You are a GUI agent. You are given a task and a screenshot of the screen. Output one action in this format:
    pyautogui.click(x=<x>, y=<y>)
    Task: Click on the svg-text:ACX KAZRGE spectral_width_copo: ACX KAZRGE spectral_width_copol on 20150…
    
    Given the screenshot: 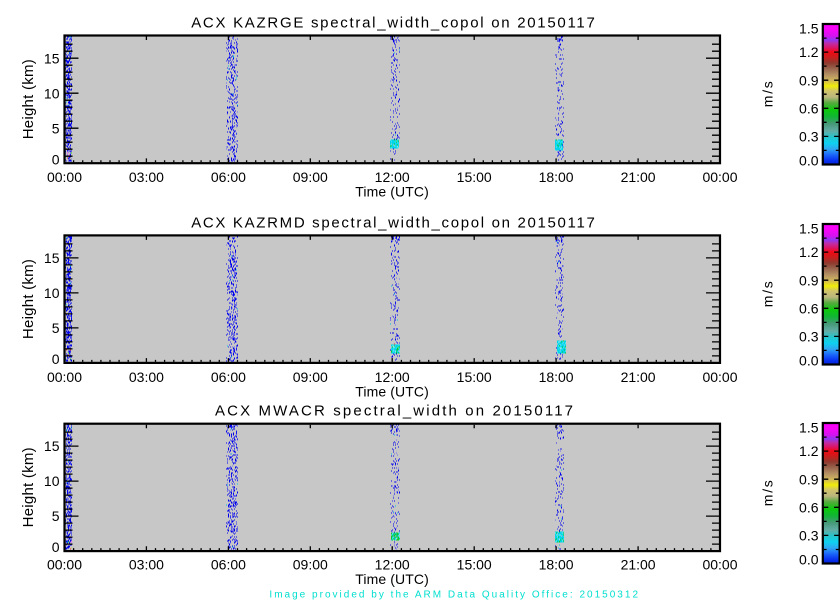 What is the action you would take?
    pyautogui.click(x=393, y=22)
    